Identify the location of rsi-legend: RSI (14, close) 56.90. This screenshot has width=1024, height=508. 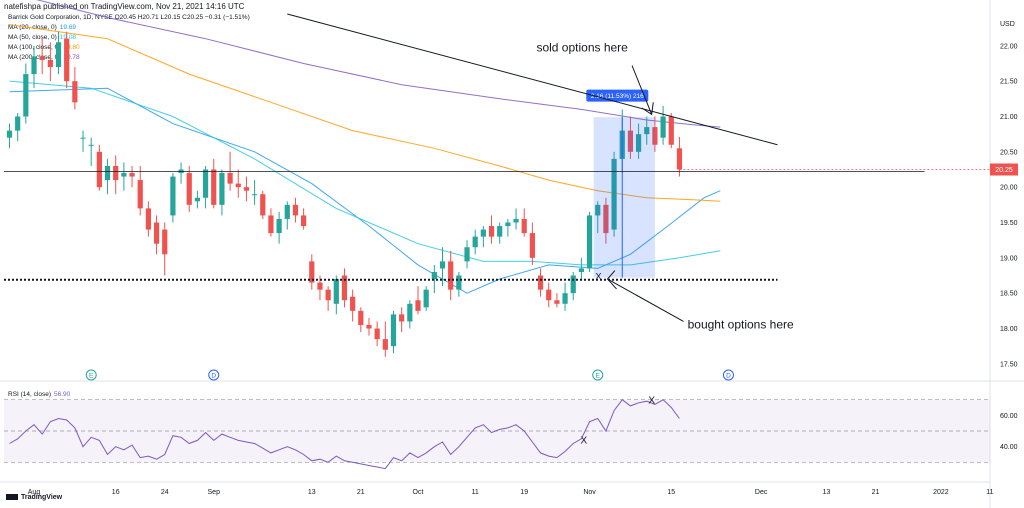
(39, 394).